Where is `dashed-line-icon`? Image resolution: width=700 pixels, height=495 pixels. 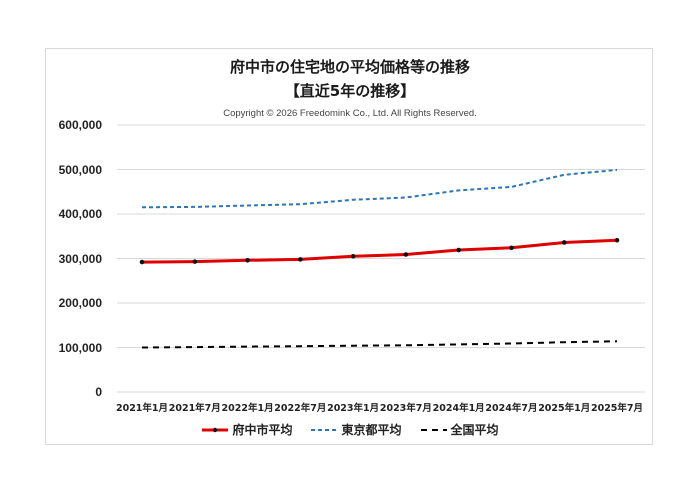 dashed-line-icon is located at coordinates (324, 429).